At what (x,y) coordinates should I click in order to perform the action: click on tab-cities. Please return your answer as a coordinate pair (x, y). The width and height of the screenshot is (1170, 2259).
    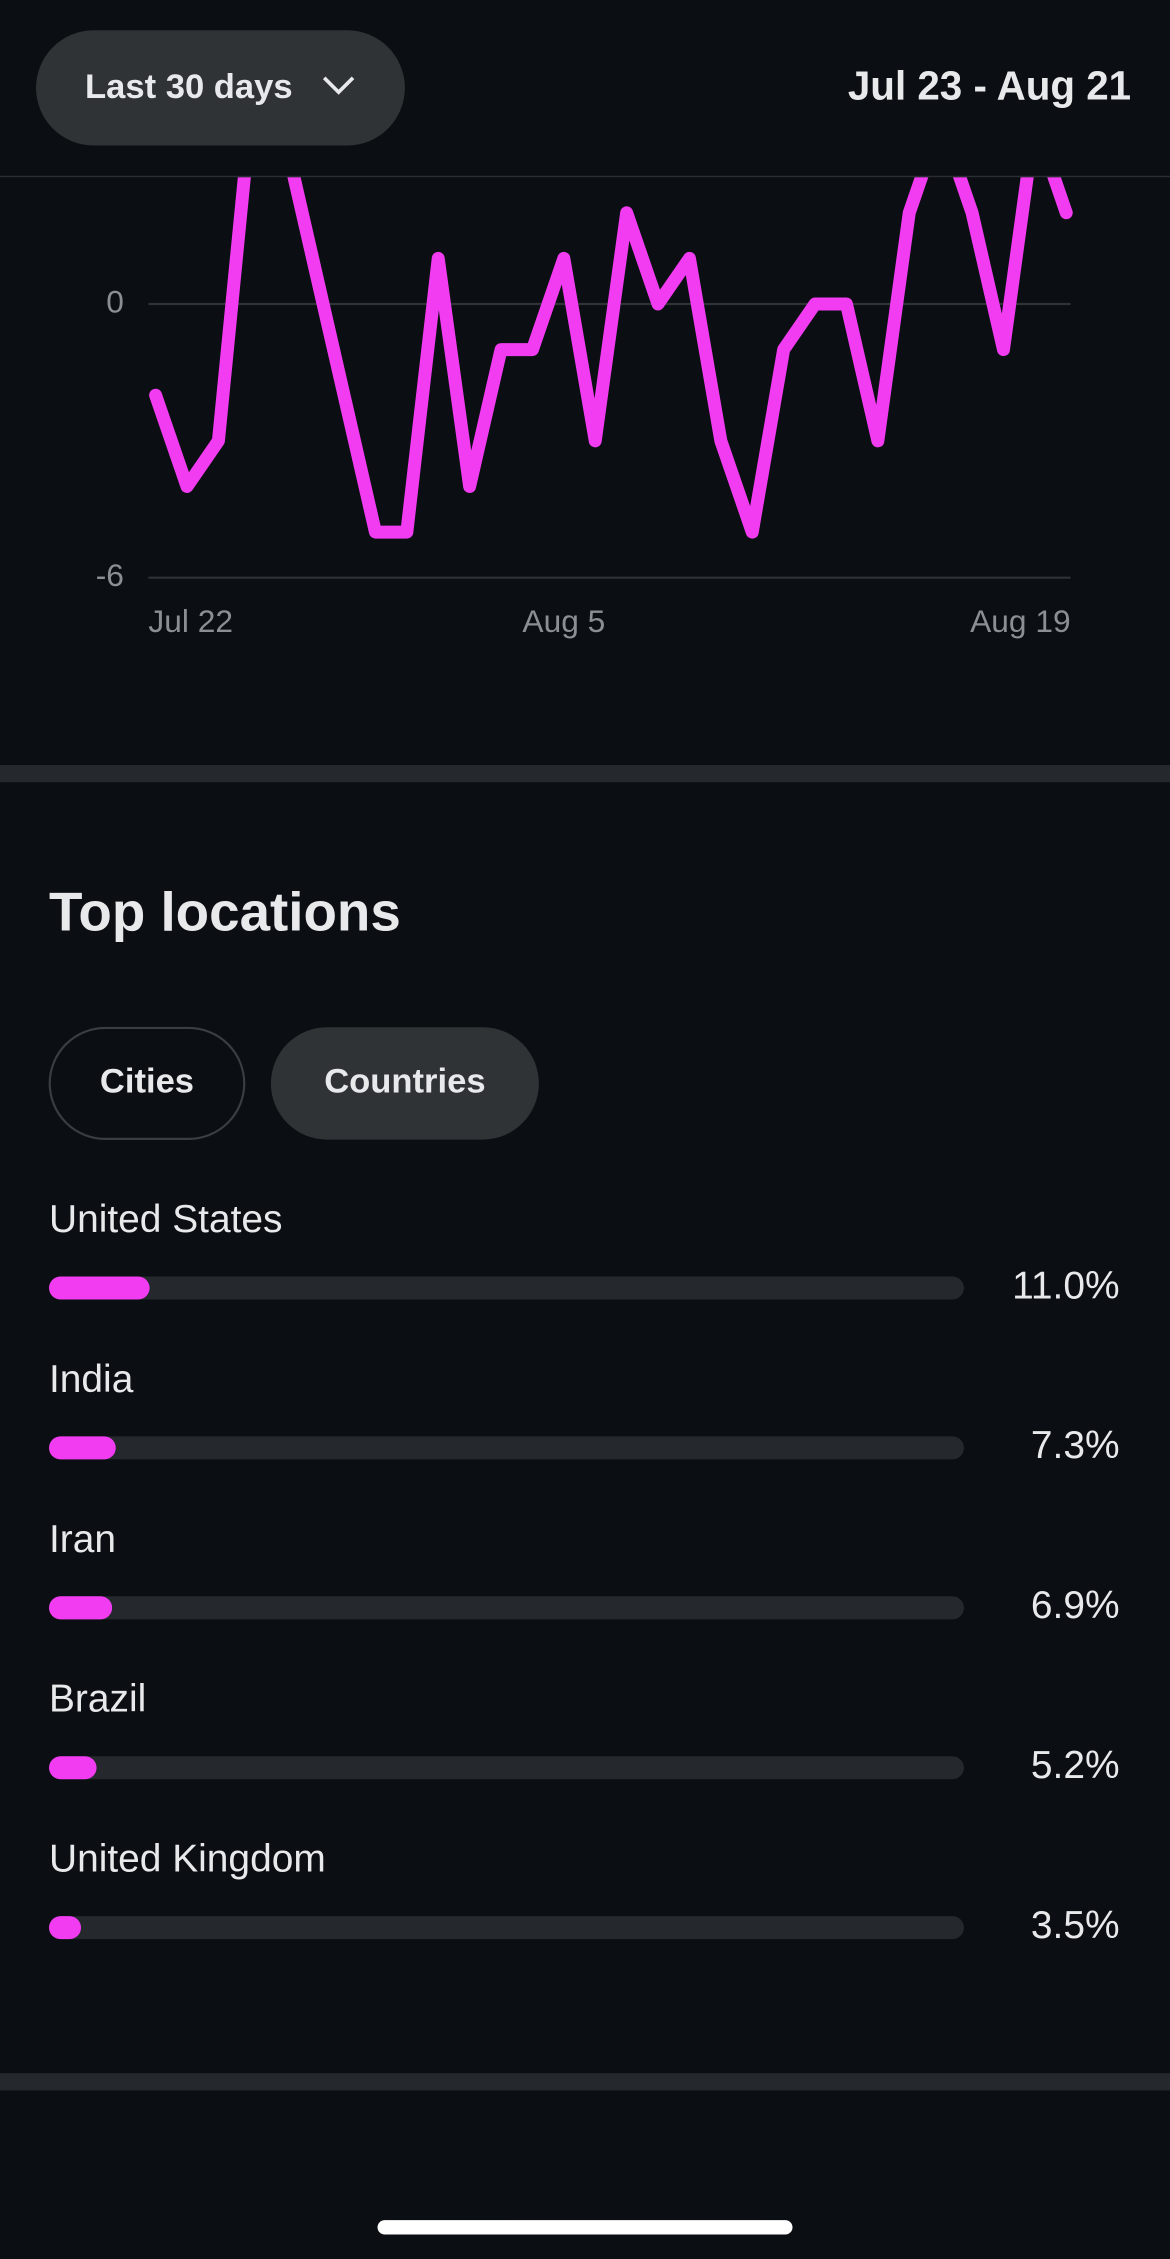
    Looking at the image, I should click on (147, 1083).